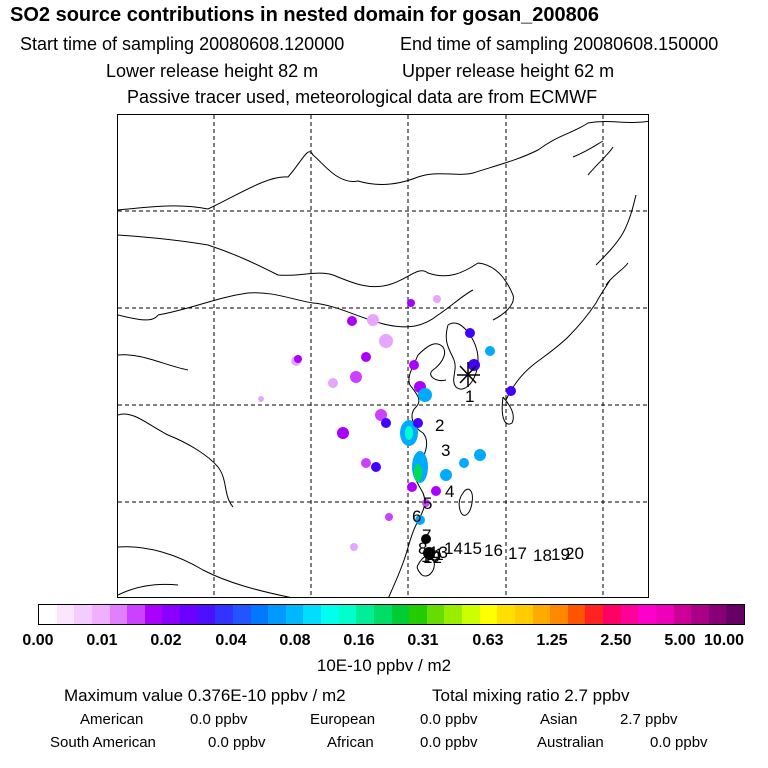 Image resolution: width=768 pixels, height=768 pixels. I want to click on colorbar-tick-label: 2.50, so click(616, 640).